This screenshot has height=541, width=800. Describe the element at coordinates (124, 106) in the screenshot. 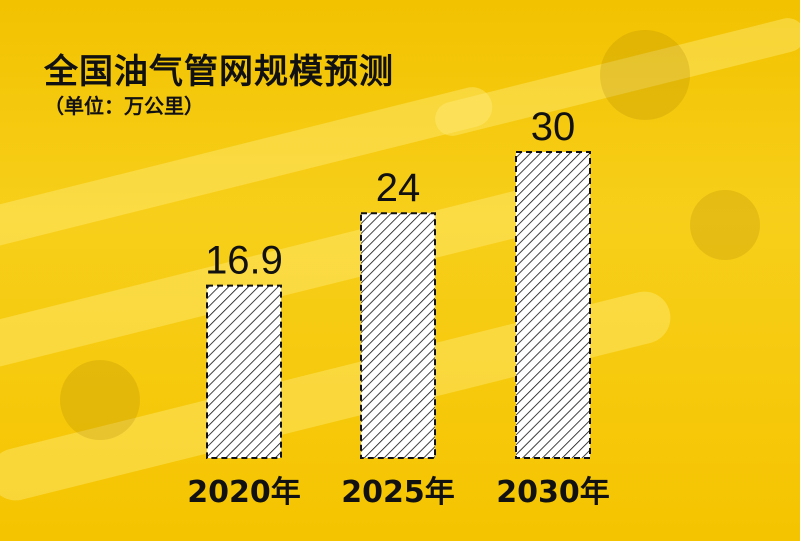

I see `chart-subtitle: （单位：万公里）` at that location.